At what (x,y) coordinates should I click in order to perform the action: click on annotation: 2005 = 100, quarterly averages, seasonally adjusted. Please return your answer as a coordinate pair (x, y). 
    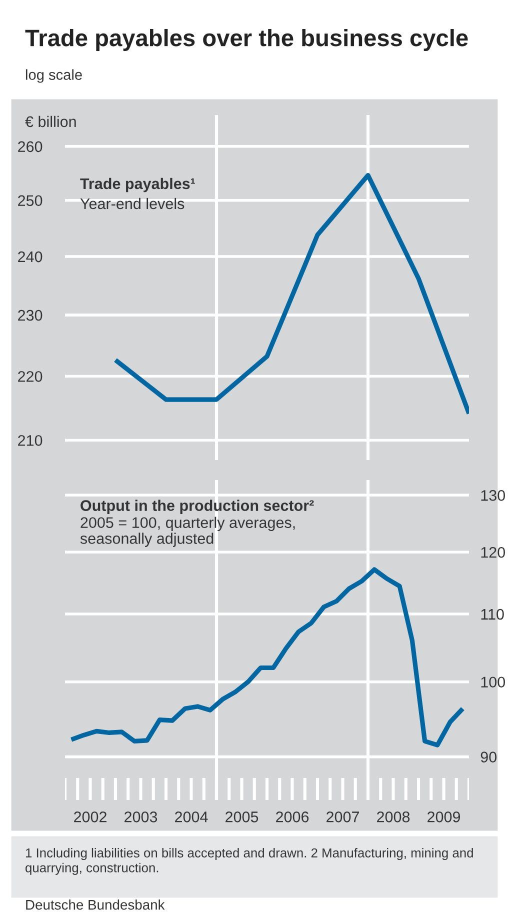
    Looking at the image, I should click on (187, 531).